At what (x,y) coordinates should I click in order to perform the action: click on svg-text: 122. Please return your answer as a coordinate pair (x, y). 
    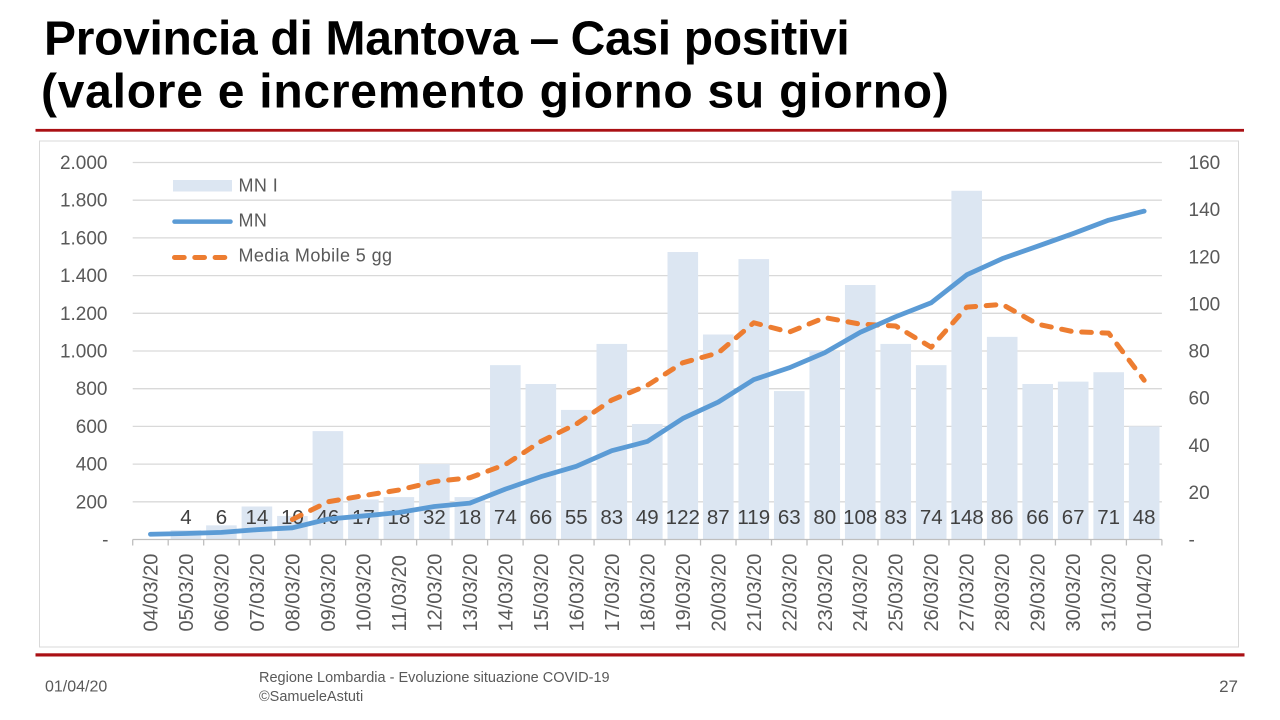
    Looking at the image, I should click on (683, 517).